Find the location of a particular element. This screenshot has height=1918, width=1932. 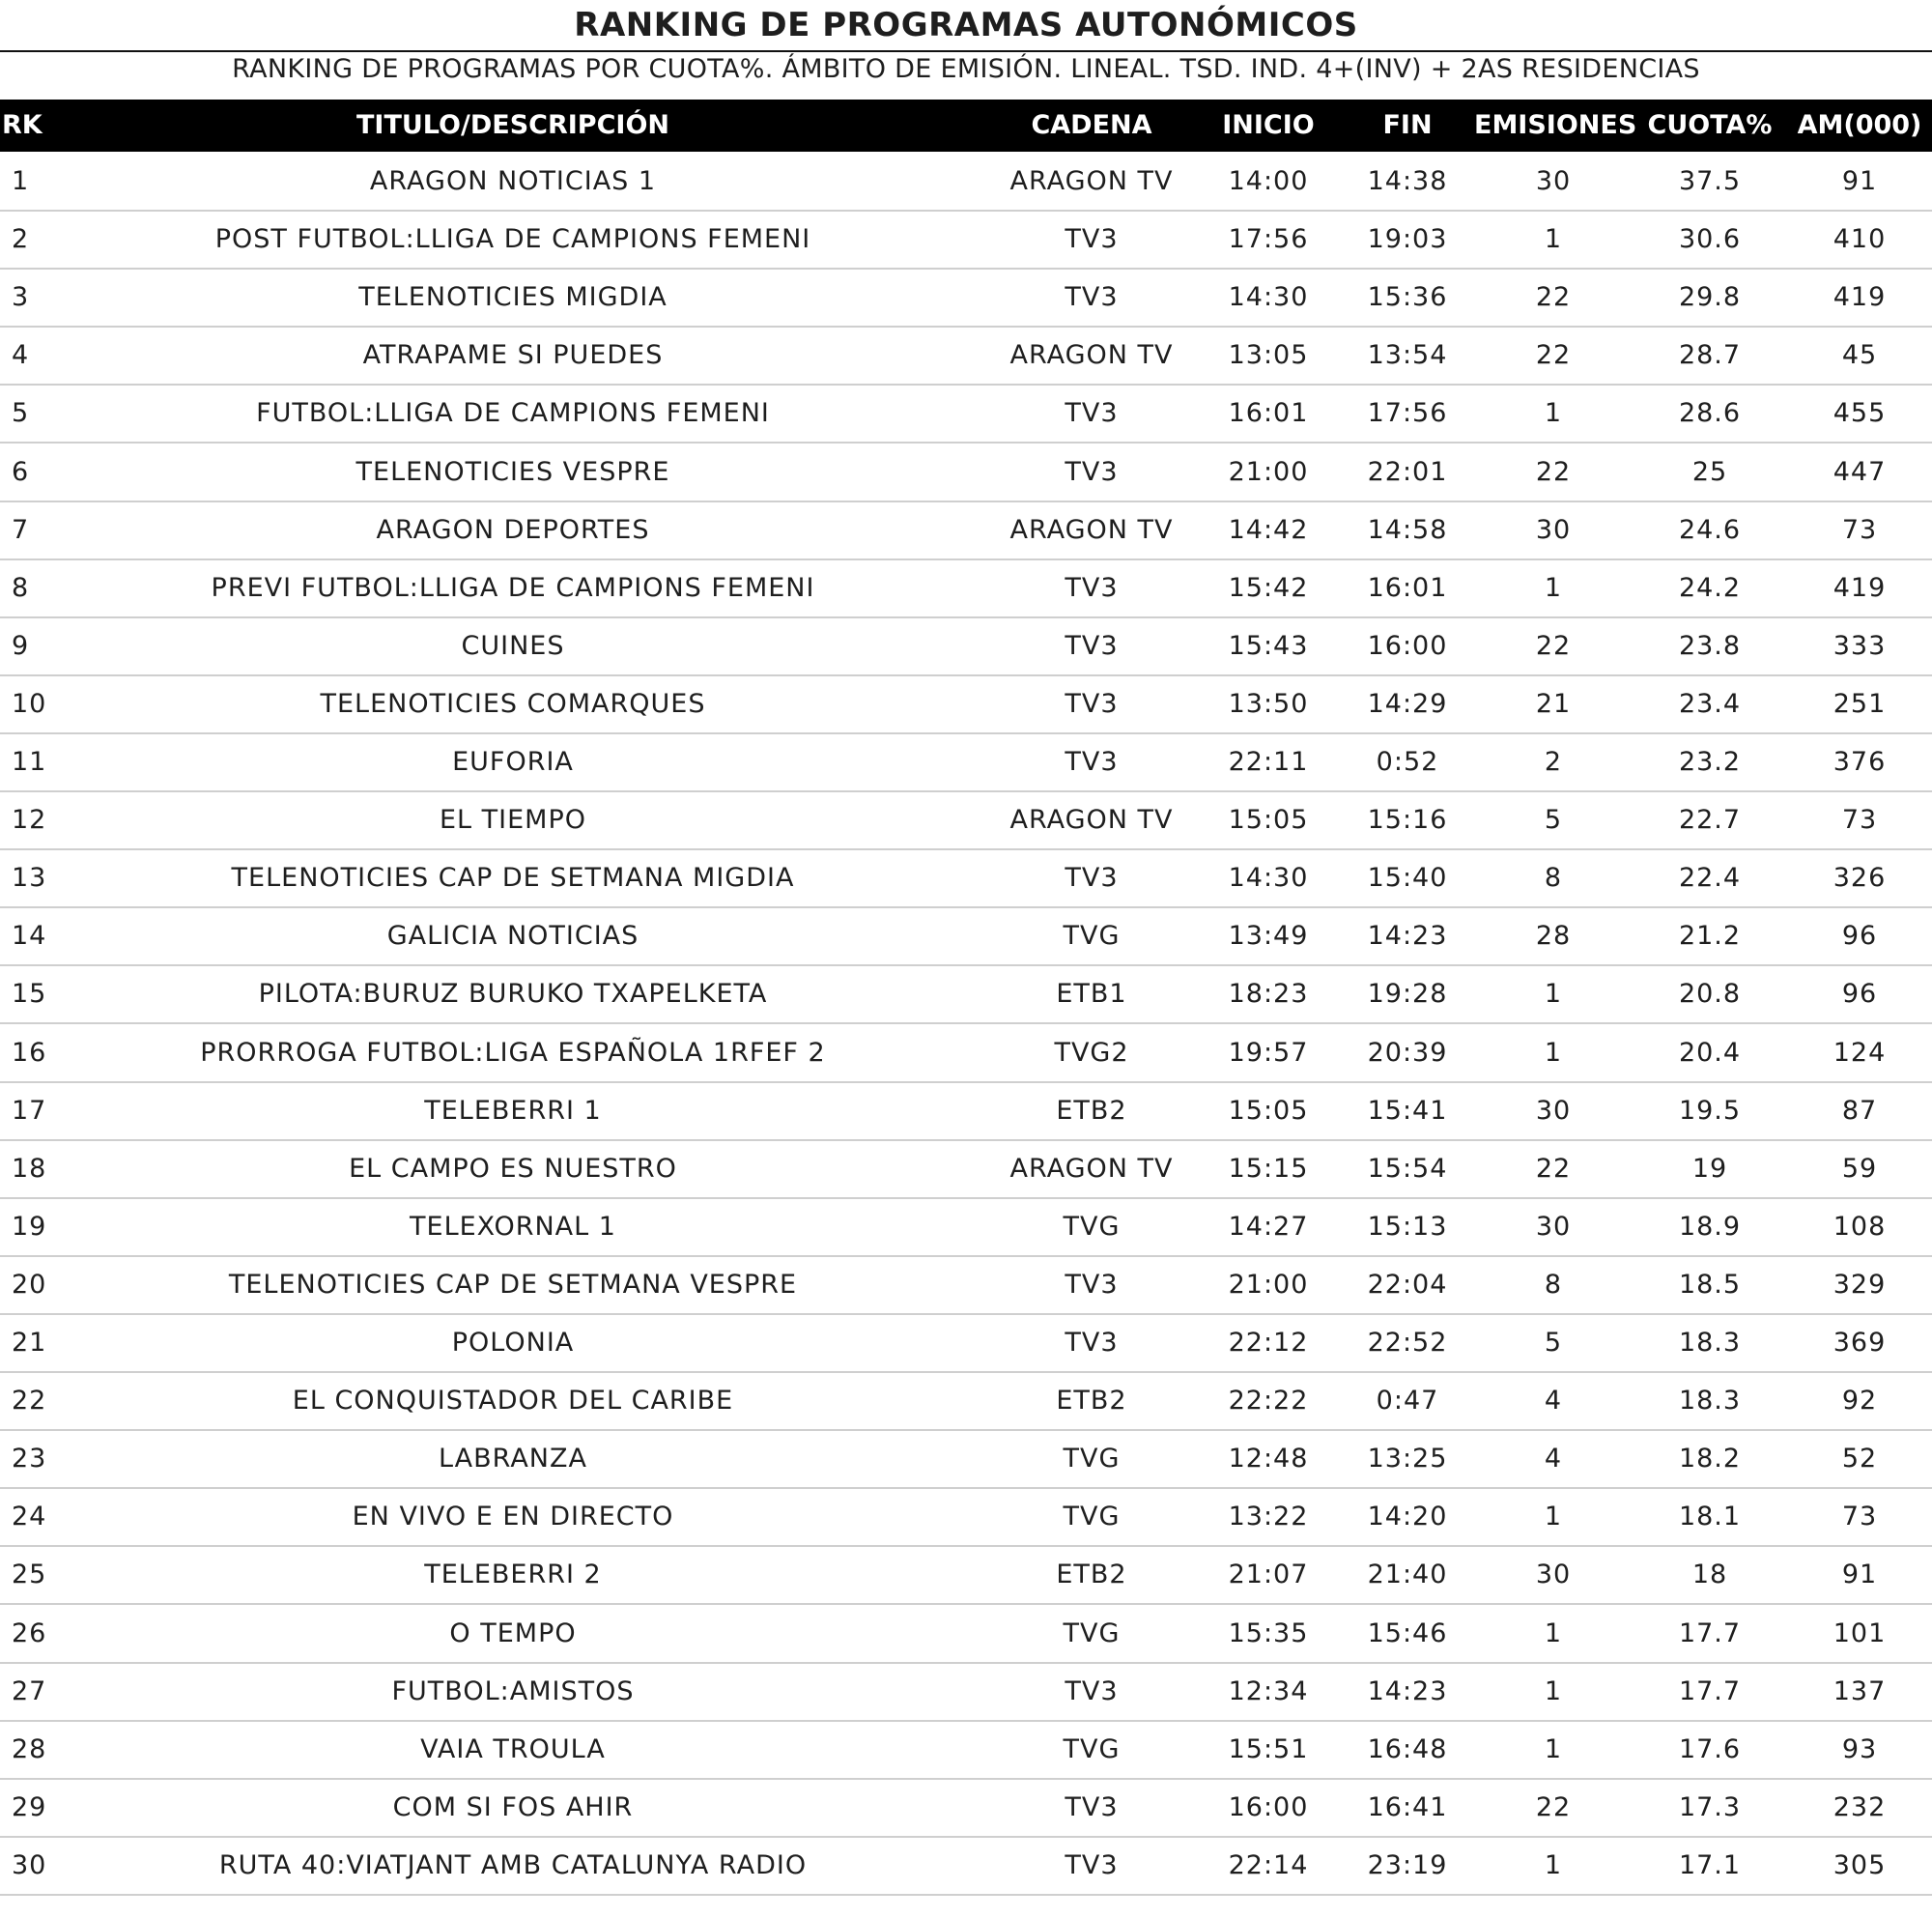

rank-cell: 17 is located at coordinates (29, 1110).